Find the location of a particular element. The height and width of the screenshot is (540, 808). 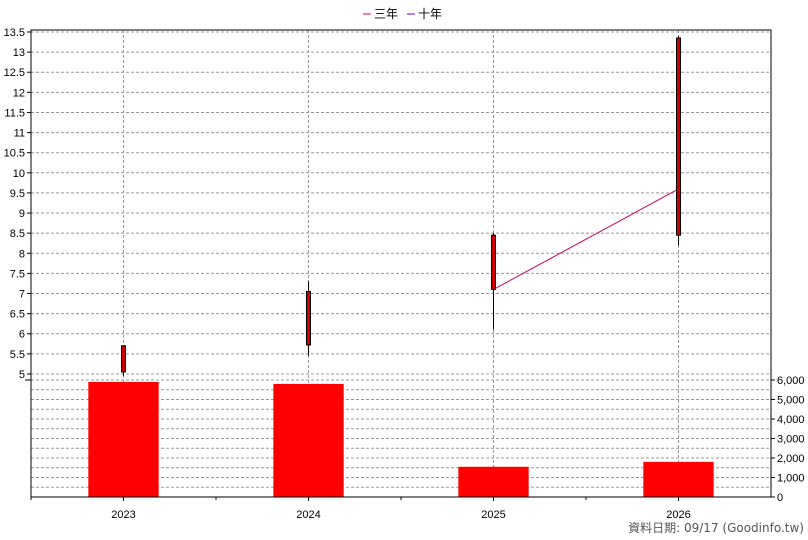

x-tick-label: 2024 is located at coordinates (308, 515).